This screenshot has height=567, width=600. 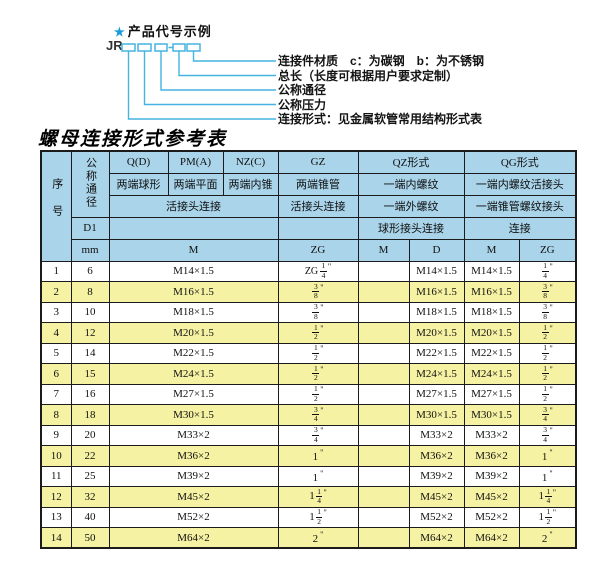 What do you see at coordinates (56, 353) in the screenshot?
I see `cell-seq: 5` at bounding box center [56, 353].